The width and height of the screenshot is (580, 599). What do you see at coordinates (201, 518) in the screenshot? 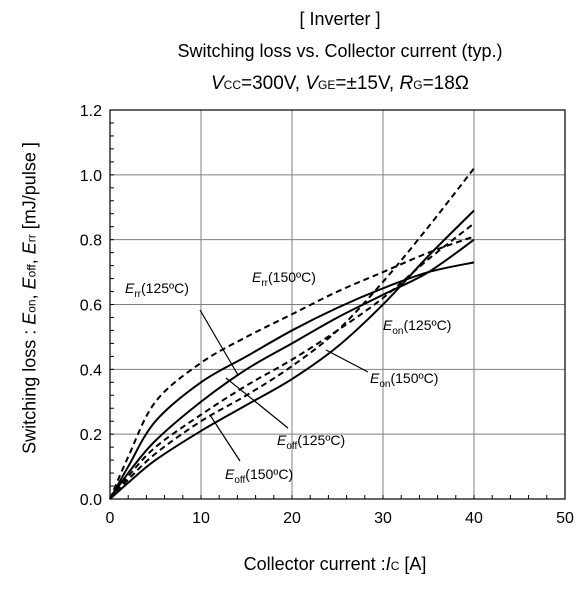
I see `x-tick-label: 10` at bounding box center [201, 518].